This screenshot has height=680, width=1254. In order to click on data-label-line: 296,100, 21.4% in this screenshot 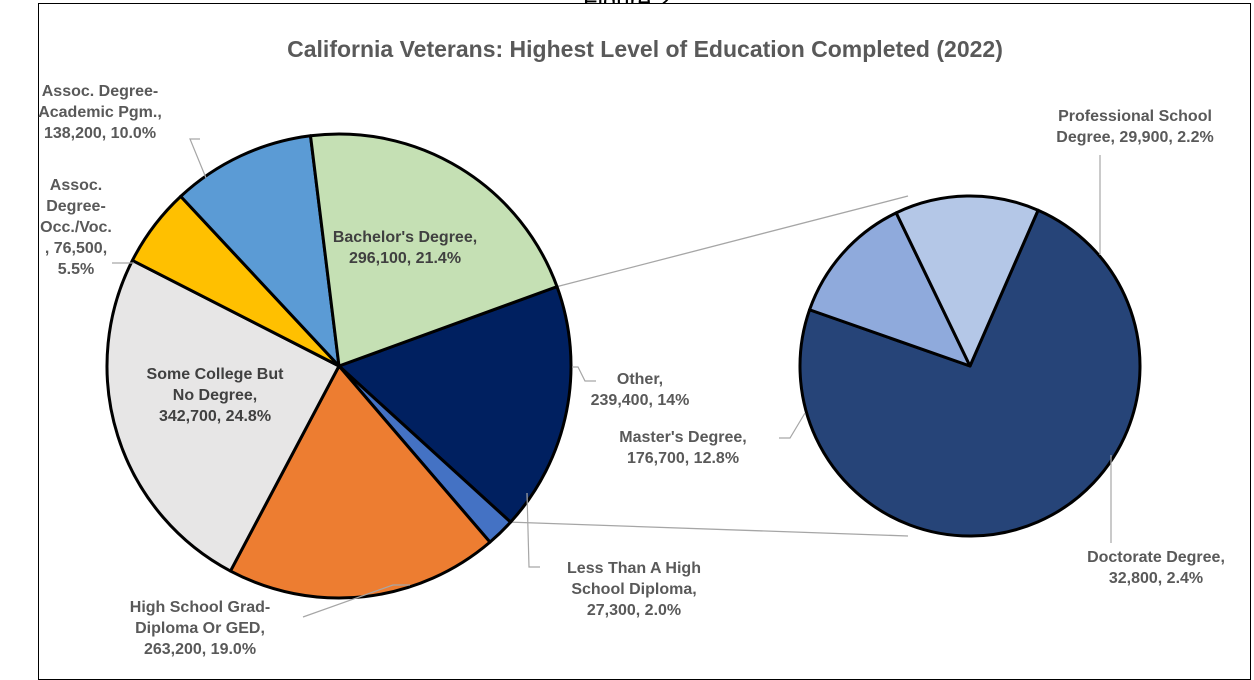, I will do `click(405, 258)`.